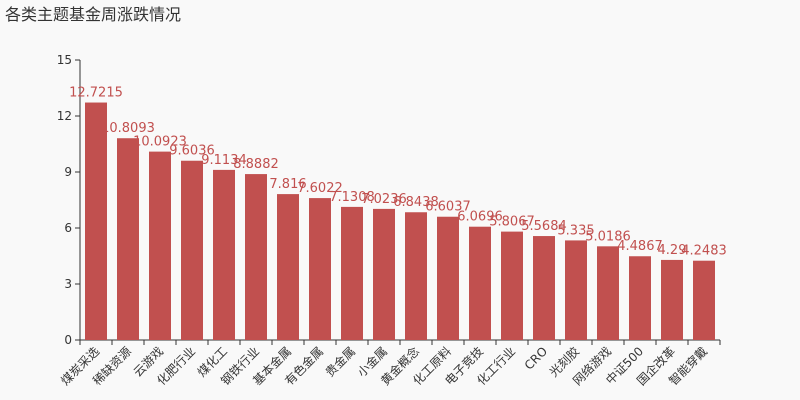 The width and height of the screenshot is (800, 400). Describe the element at coordinates (704, 251) in the screenshot. I see `data-label: 4.2483` at that location.